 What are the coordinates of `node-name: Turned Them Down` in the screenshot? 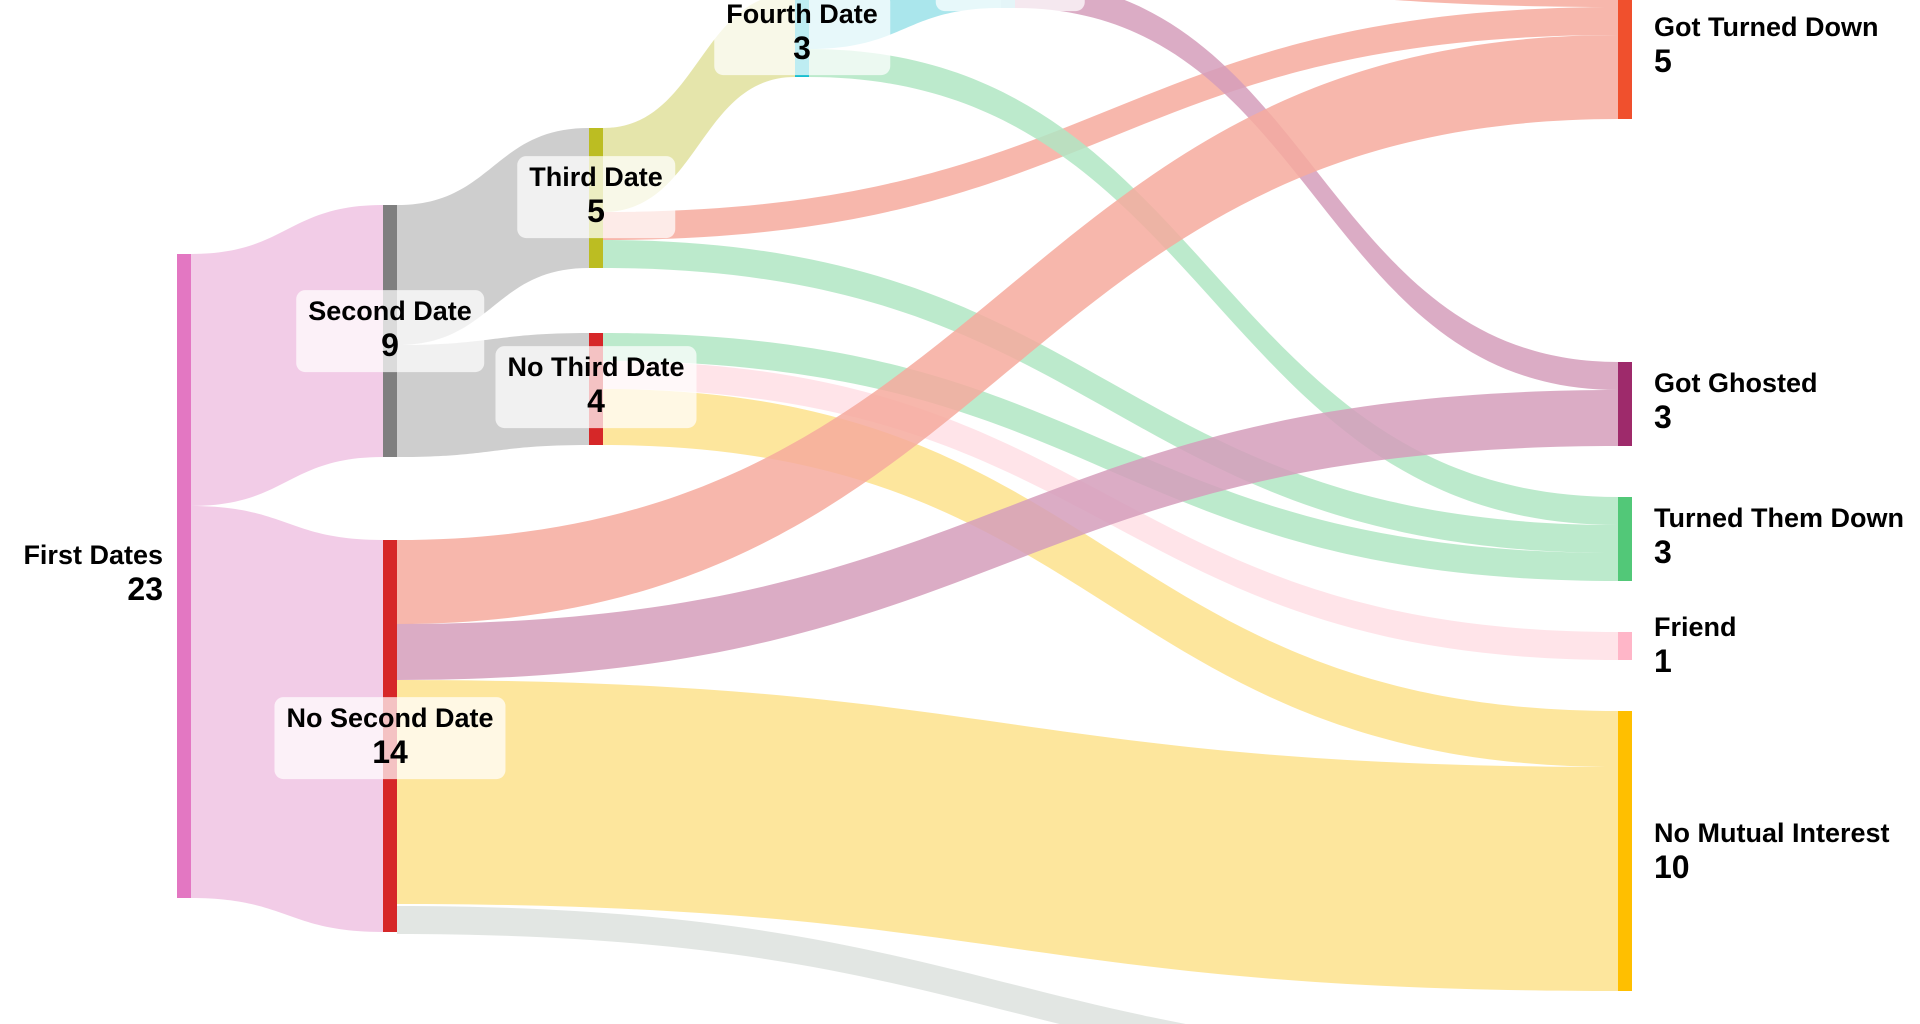 It's located at (1779, 518).